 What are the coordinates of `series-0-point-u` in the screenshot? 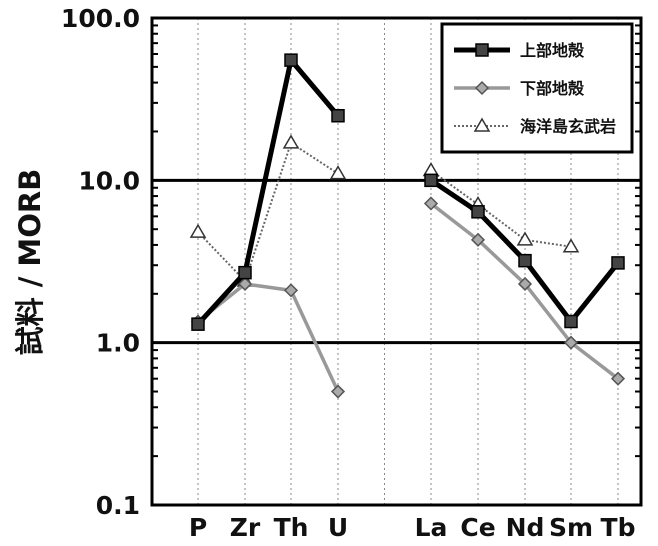 It's located at (338, 115).